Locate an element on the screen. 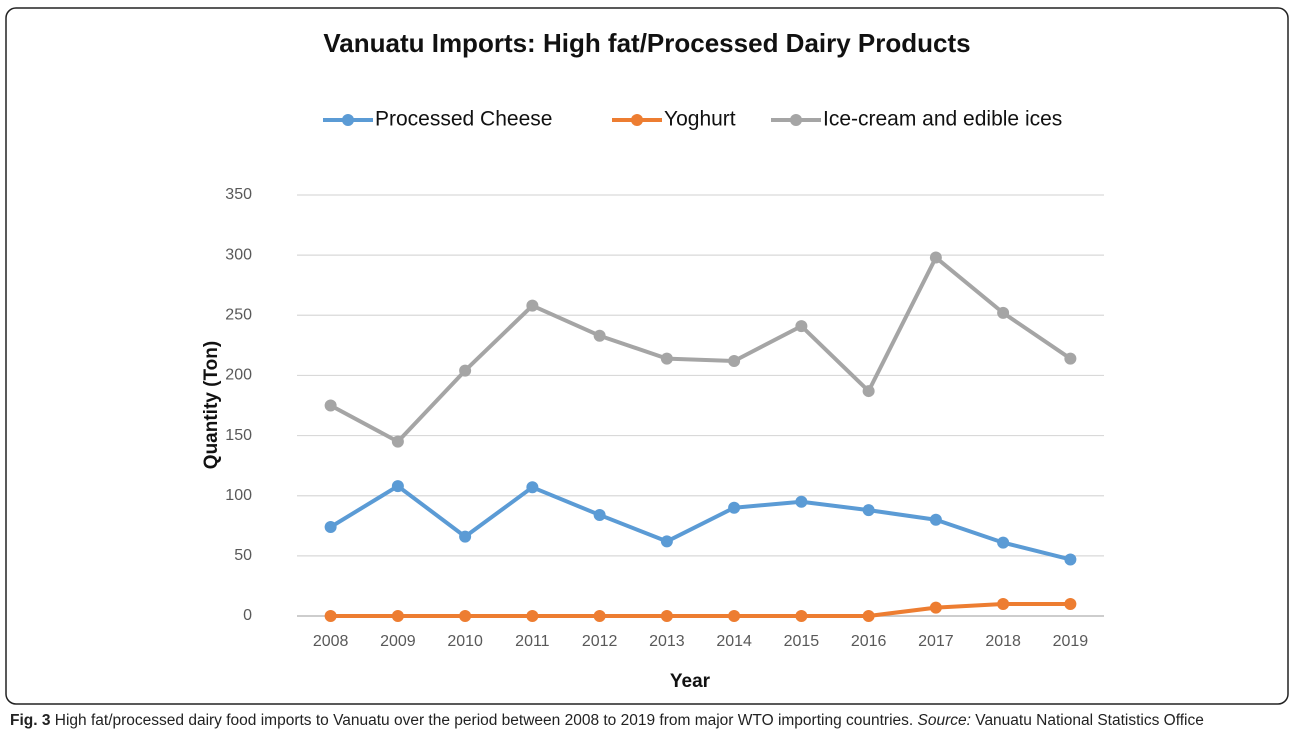 This screenshot has height=756, width=1295. y-tick-label: 200 is located at coordinates (238, 375).